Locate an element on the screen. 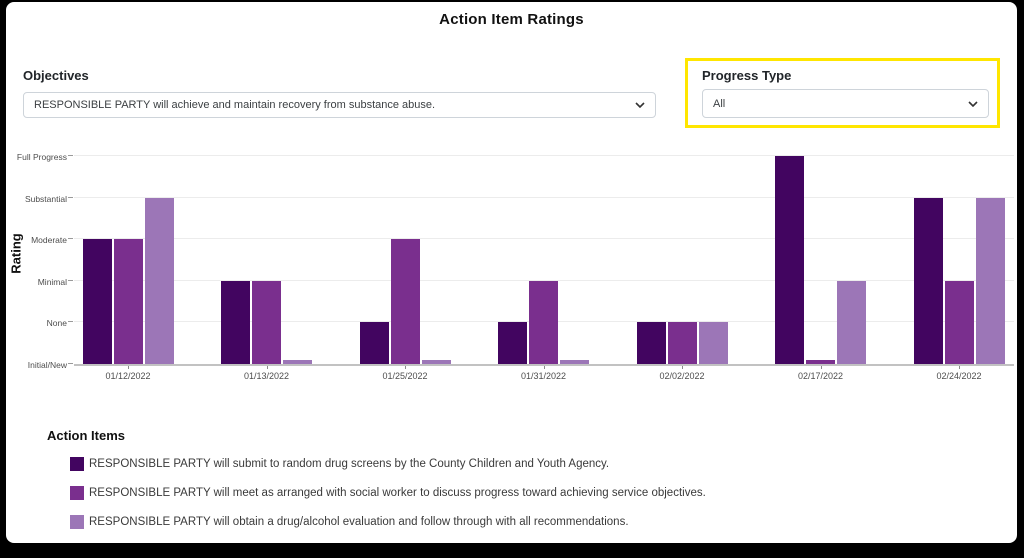 This screenshot has height=558, width=1024. bar-series1-01/13/2022 is located at coordinates (235, 322).